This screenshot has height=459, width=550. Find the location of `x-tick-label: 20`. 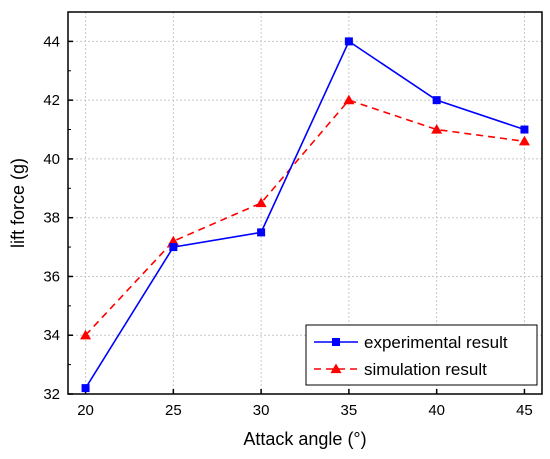

x-tick-label: 20 is located at coordinates (85, 410).